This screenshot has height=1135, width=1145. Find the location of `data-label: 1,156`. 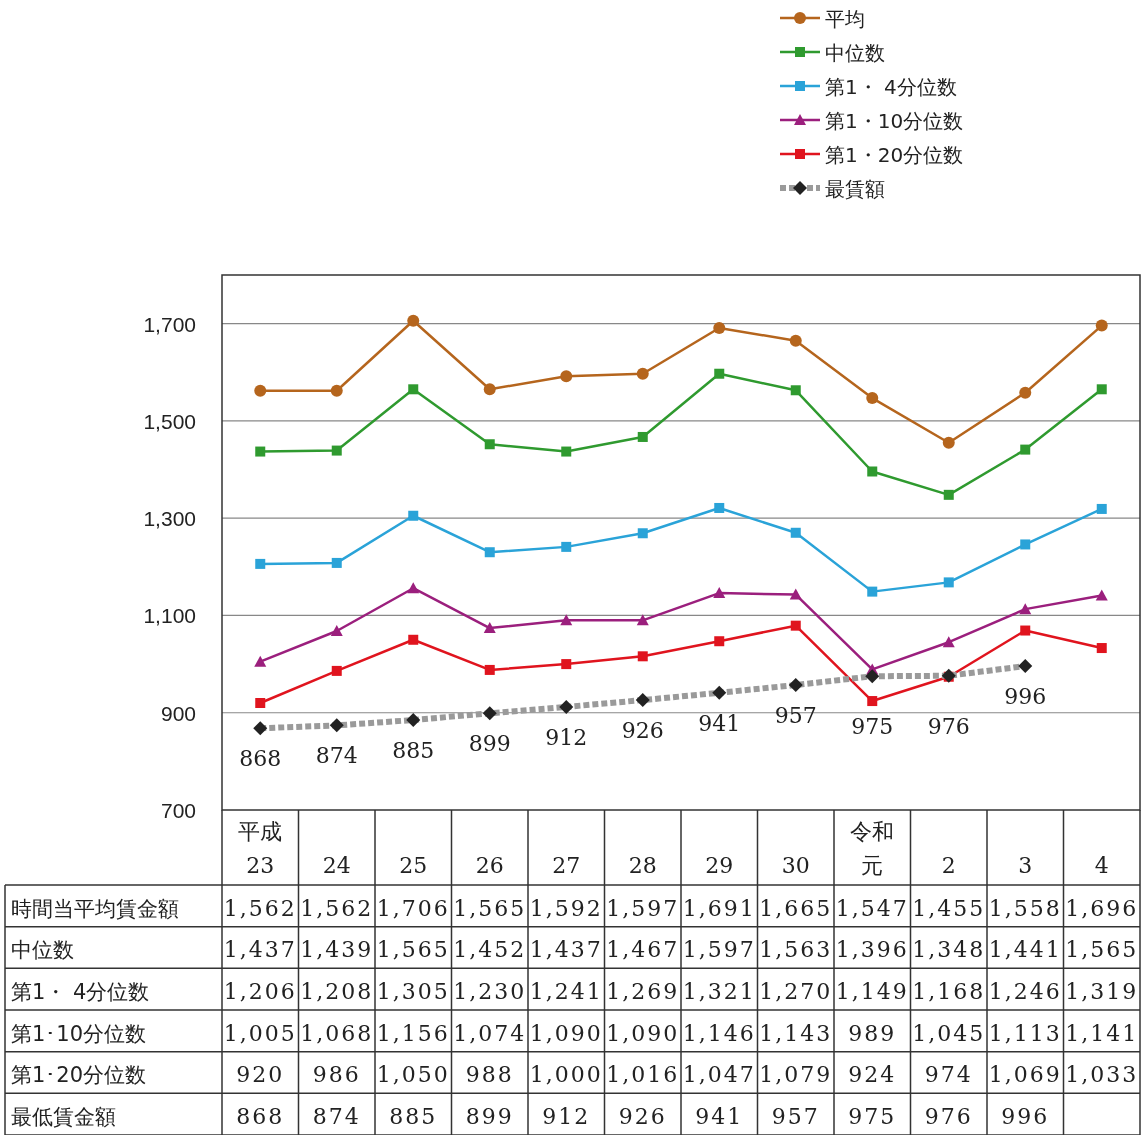

data-label: 1,156 is located at coordinates (413, 1033).